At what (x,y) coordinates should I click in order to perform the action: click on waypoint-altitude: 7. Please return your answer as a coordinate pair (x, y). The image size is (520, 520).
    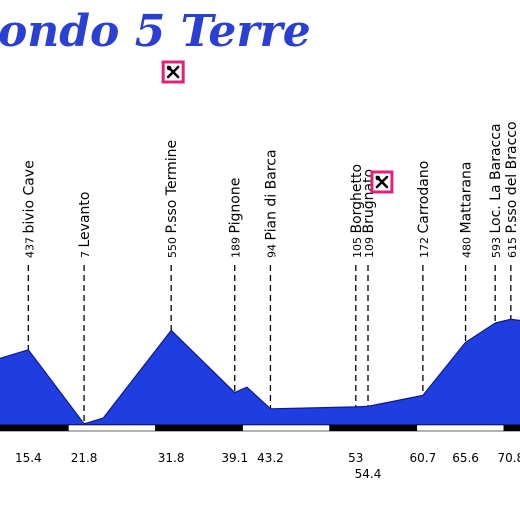
    Looking at the image, I should click on (85, 253).